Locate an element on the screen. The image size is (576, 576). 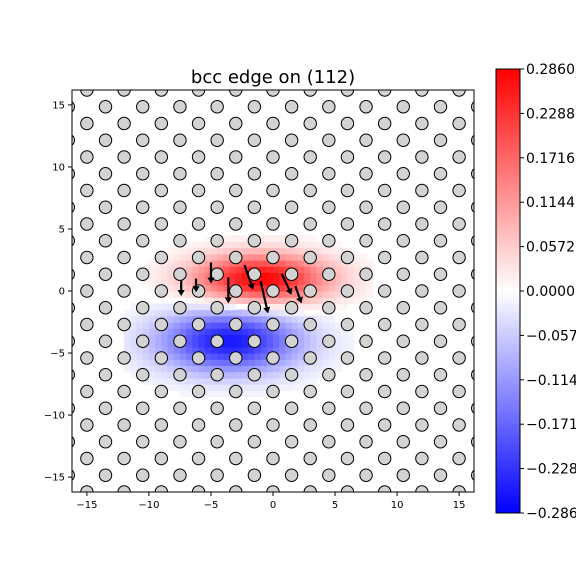
x-tick-label: 5 is located at coordinates (335, 505).